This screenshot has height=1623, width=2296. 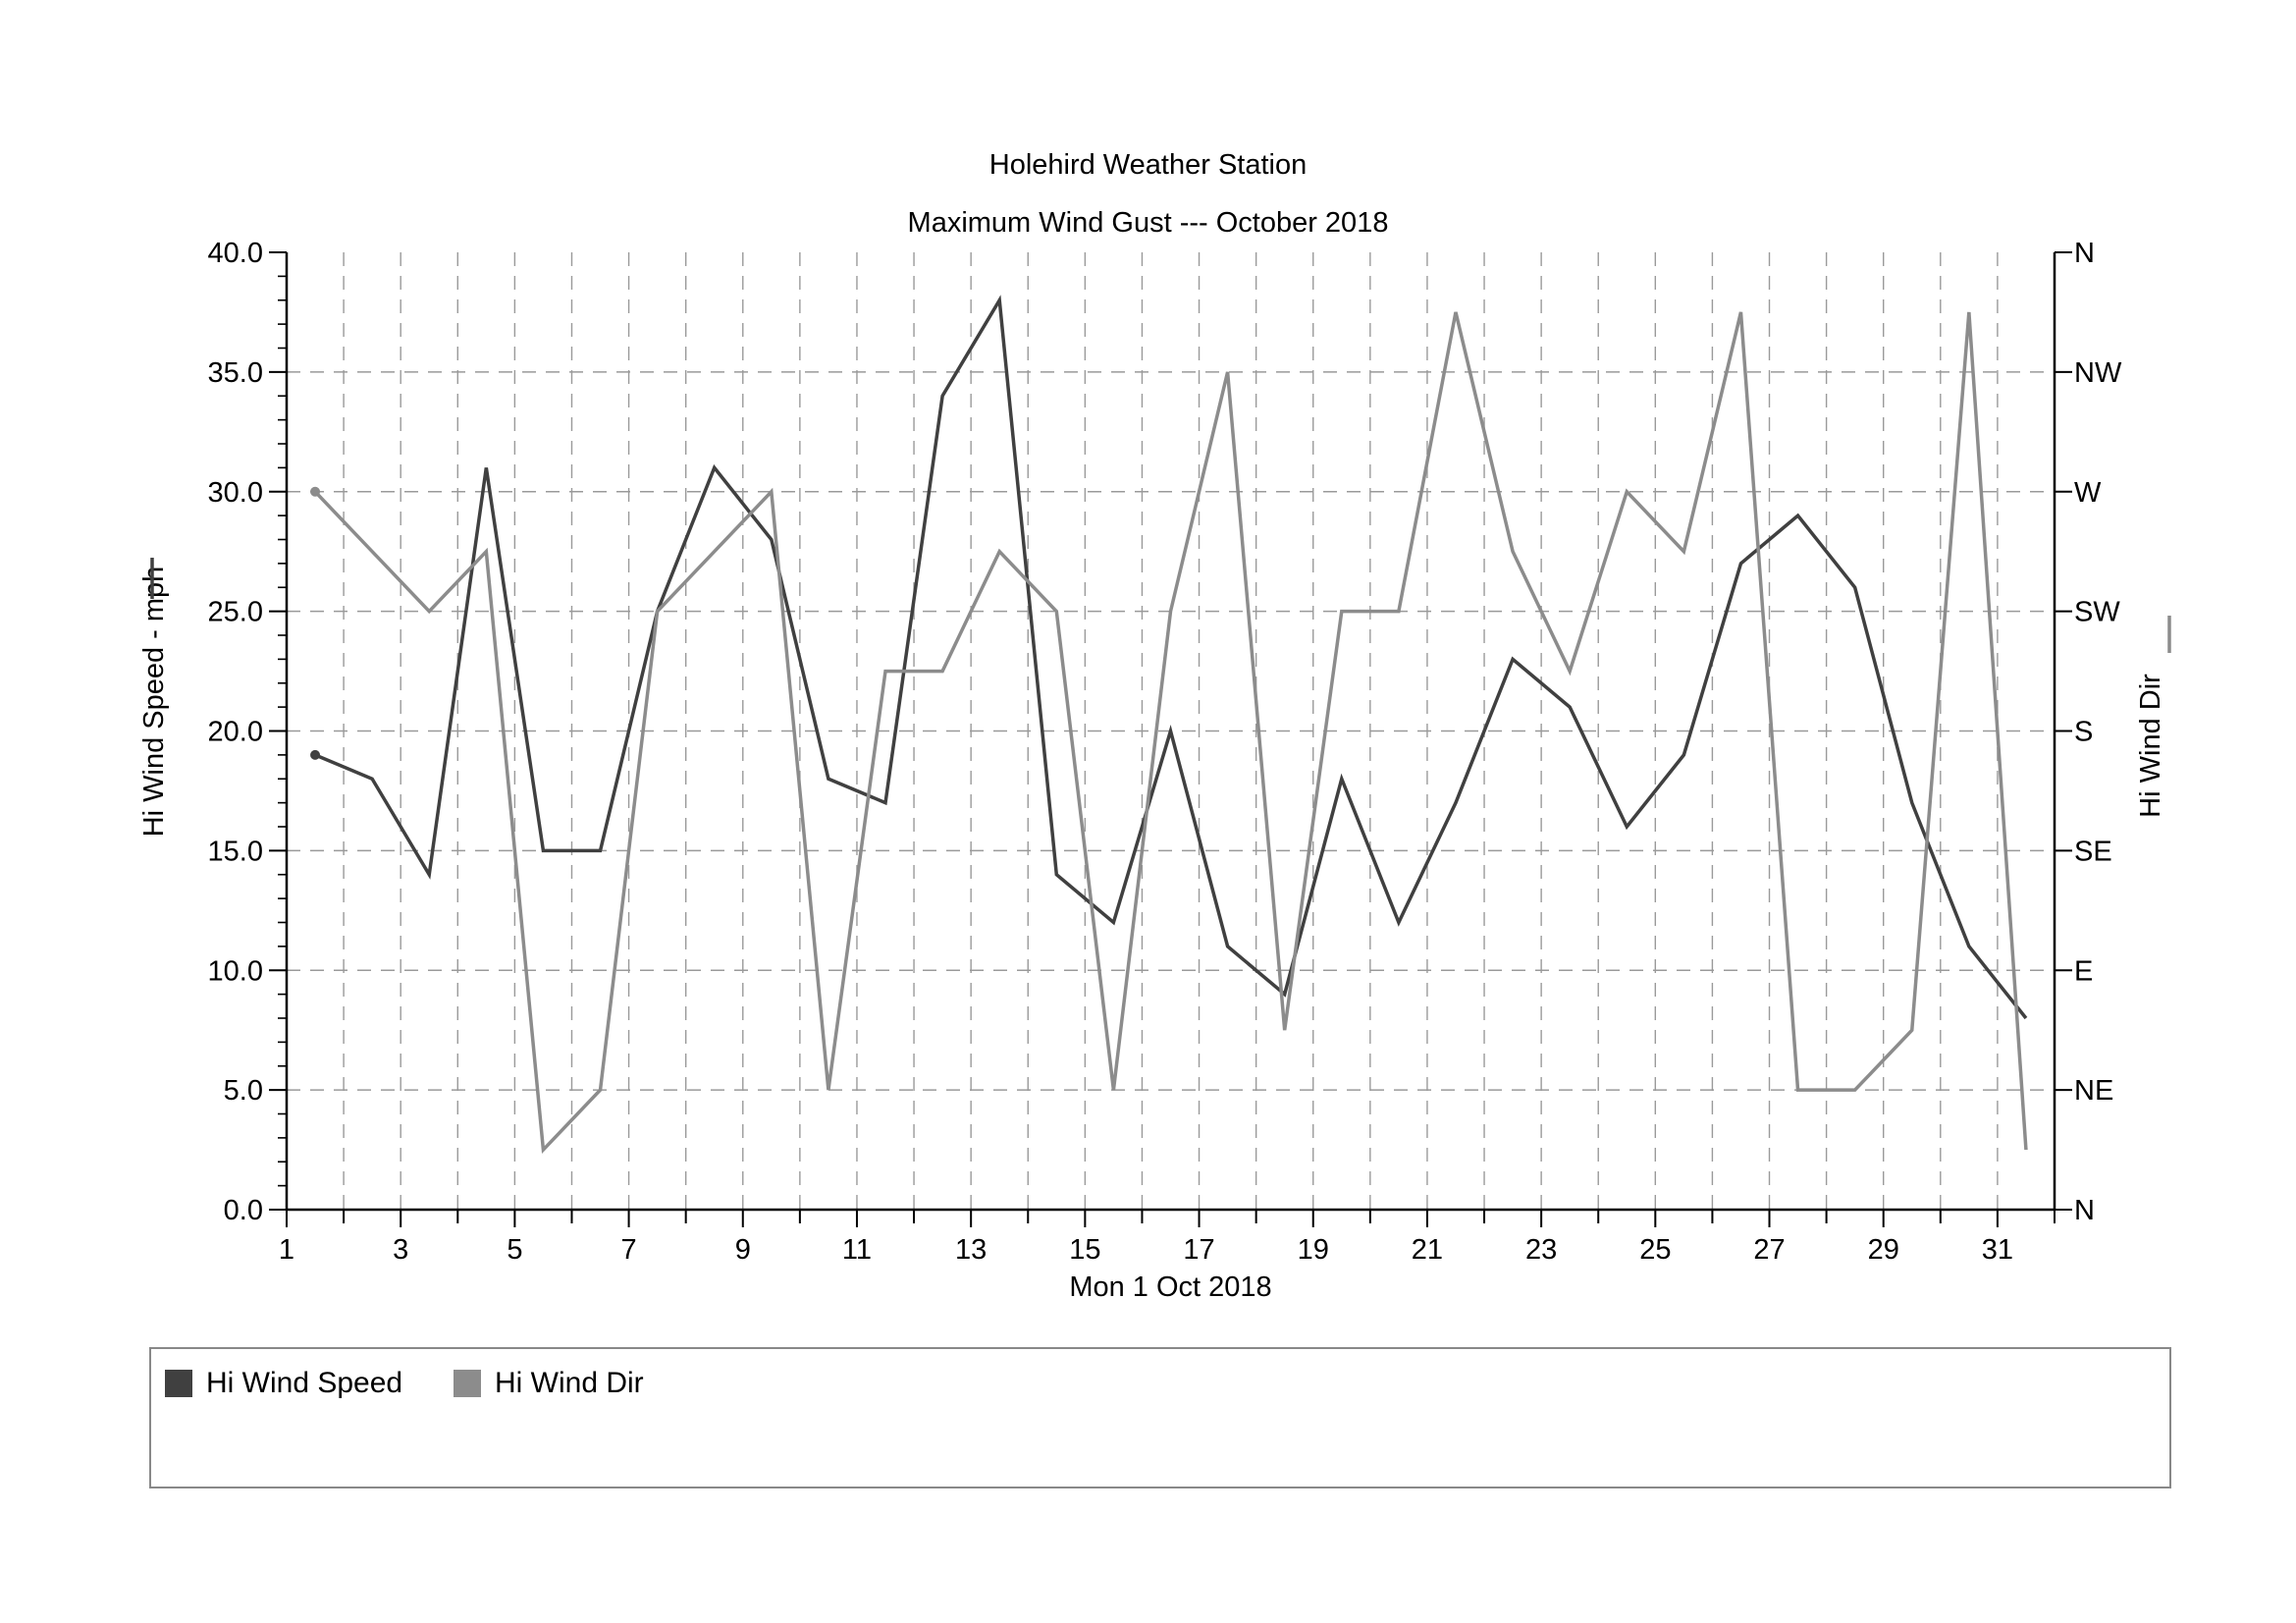 What do you see at coordinates (315, 754) in the screenshot?
I see `series-start-point-wind-speed` at bounding box center [315, 754].